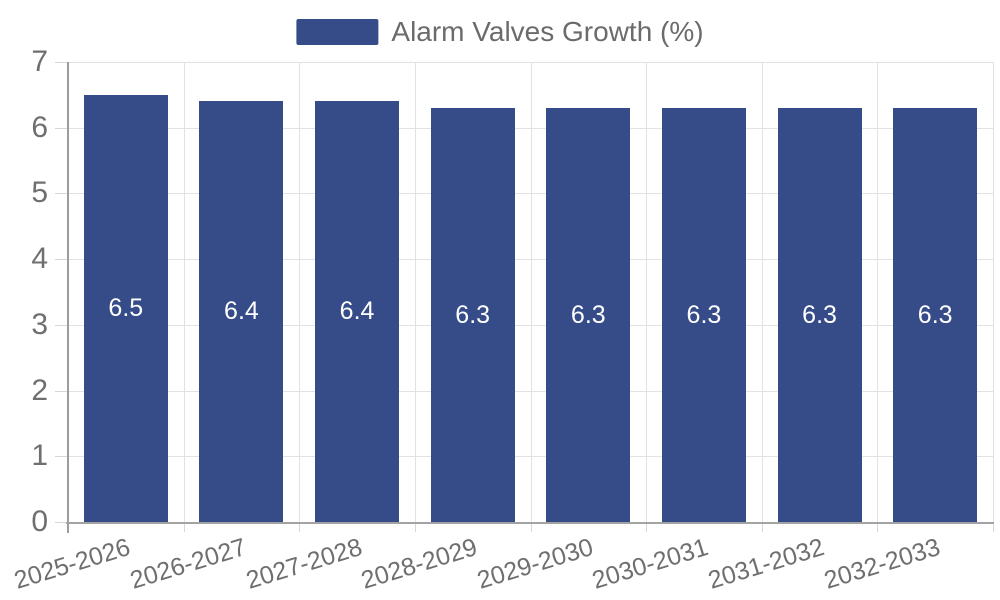  I want to click on bar-value-label: 6.5, so click(126, 307).